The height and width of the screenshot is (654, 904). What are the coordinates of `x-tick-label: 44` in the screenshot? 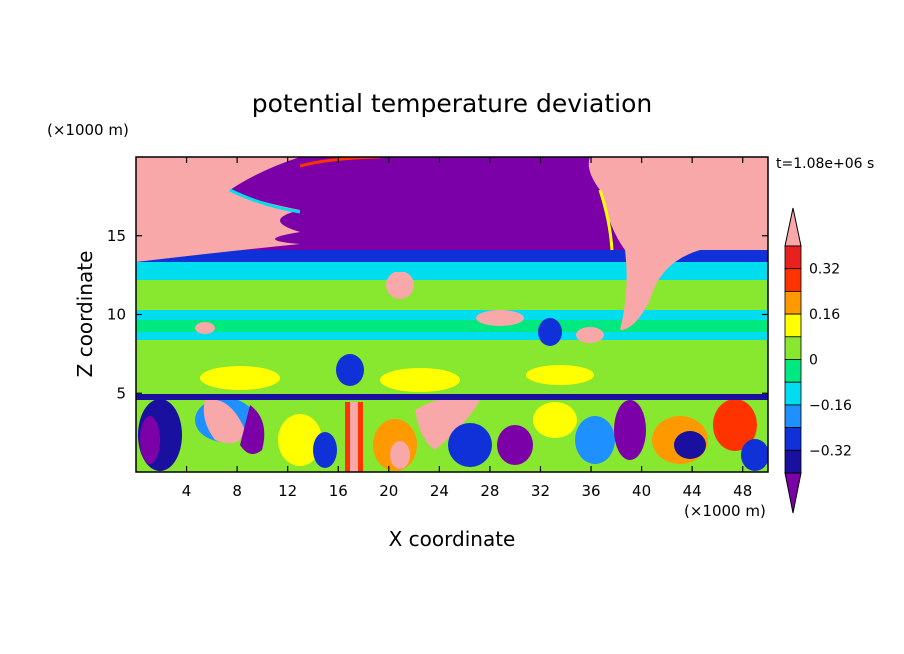 It's located at (692, 491).